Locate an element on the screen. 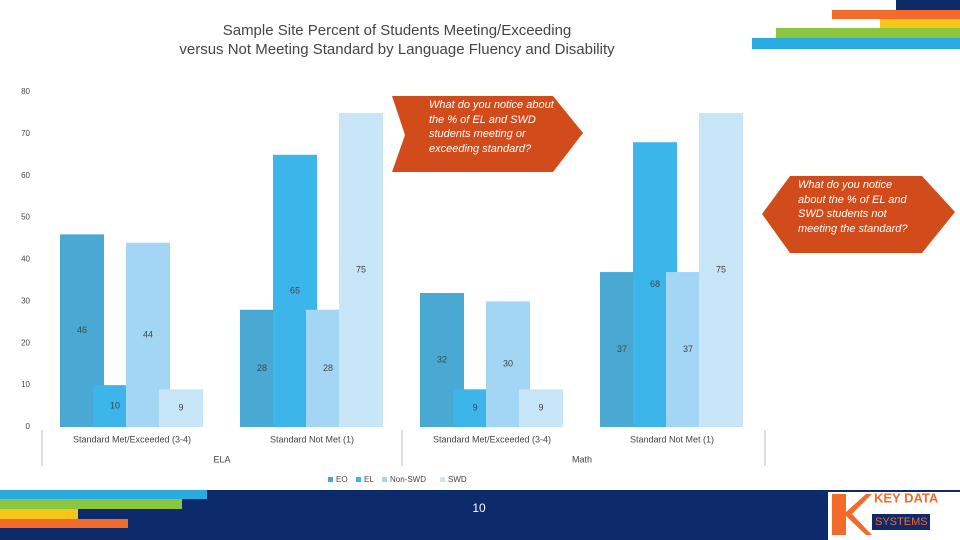 This screenshot has height=540, width=960. legend-label: EO is located at coordinates (342, 479).